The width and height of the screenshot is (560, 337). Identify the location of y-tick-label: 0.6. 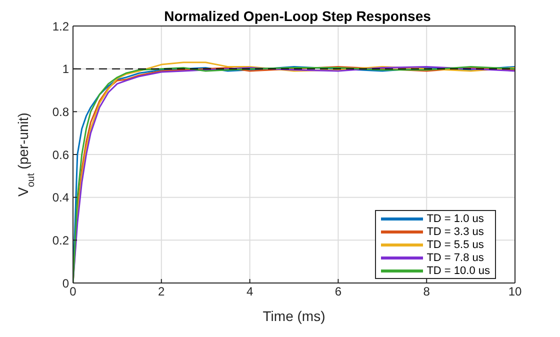
(61, 155).